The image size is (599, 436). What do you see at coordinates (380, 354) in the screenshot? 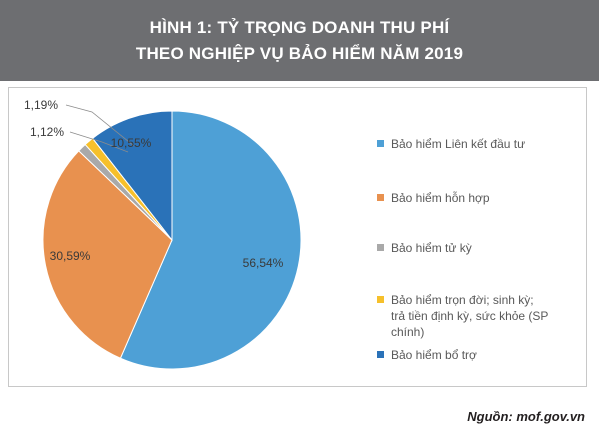
I see `legend-swatch-bo-tro` at bounding box center [380, 354].